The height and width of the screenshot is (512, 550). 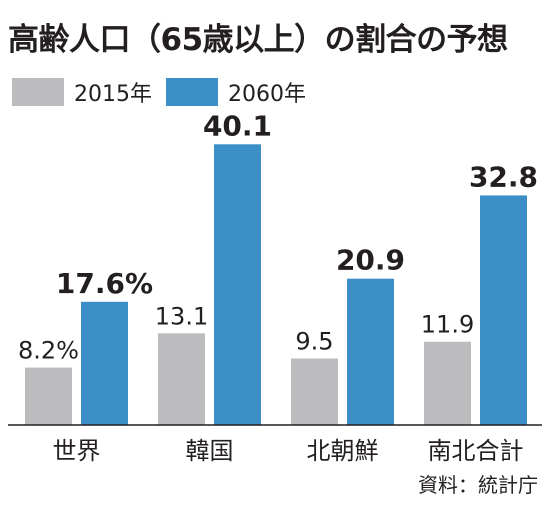 What do you see at coordinates (38, 92) in the screenshot?
I see `legend-swatch-2015` at bounding box center [38, 92].